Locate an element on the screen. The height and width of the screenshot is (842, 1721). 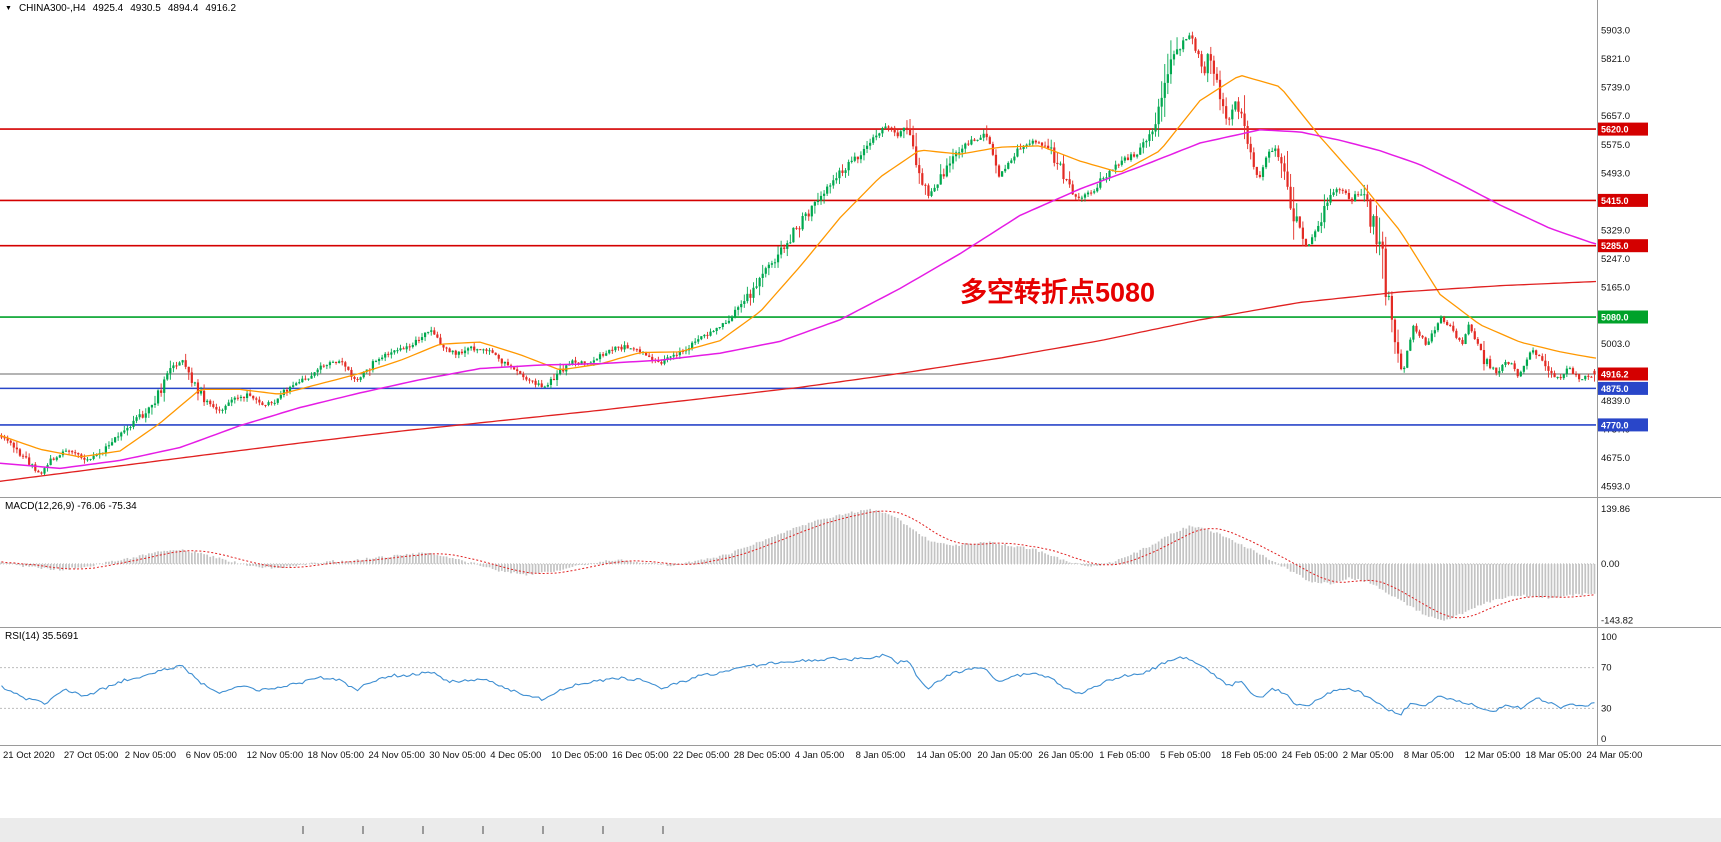
time-label: 4 Jan 05:00 is located at coordinates (820, 755).